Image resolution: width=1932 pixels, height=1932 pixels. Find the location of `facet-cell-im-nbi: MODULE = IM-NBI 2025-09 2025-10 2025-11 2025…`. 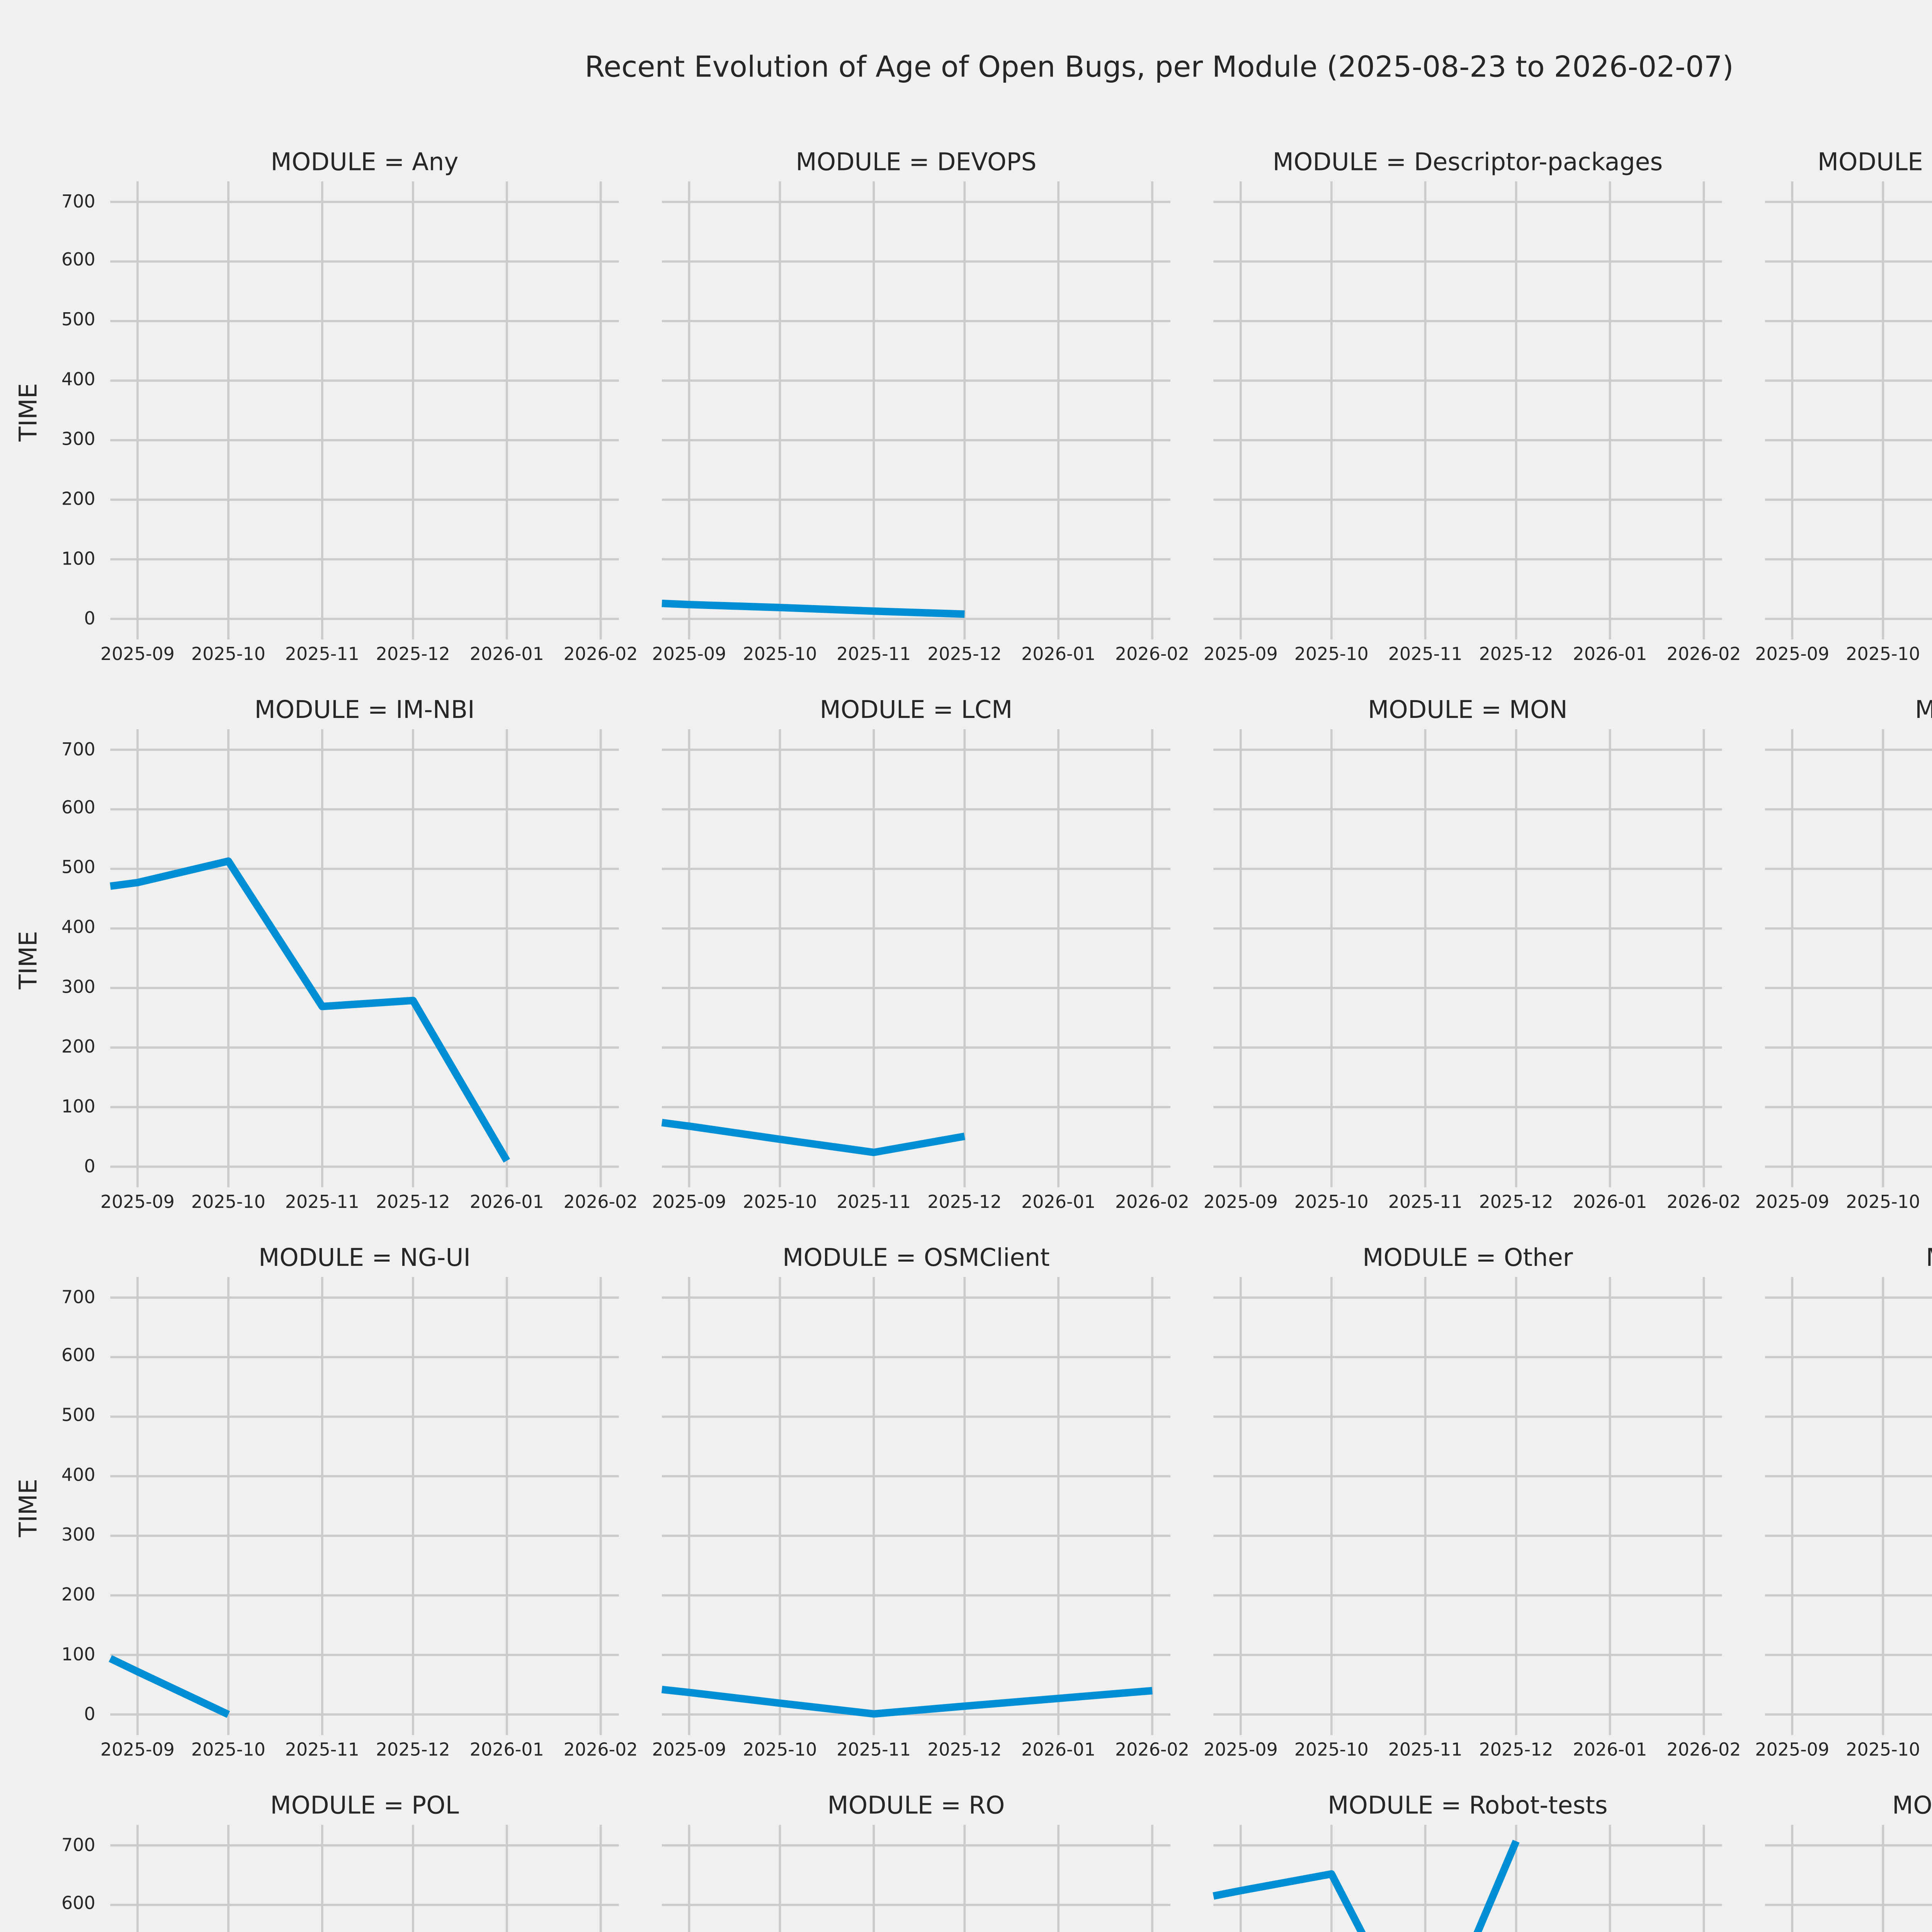

facet-cell-im-nbi: MODULE = IM-NBI 2025-09 2025-10 2025-11 2025… is located at coordinates (323, 971).